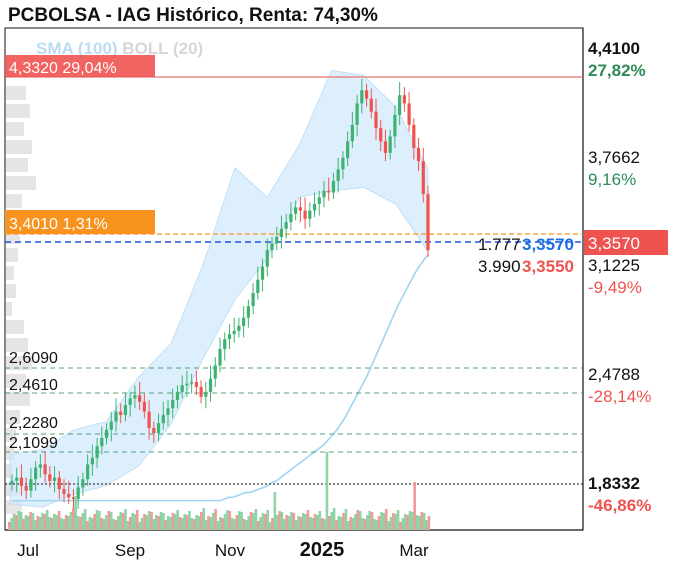 This screenshot has width=681, height=570. Describe the element at coordinates (614, 374) in the screenshot. I see `axis-price-label: 2,4788` at that location.